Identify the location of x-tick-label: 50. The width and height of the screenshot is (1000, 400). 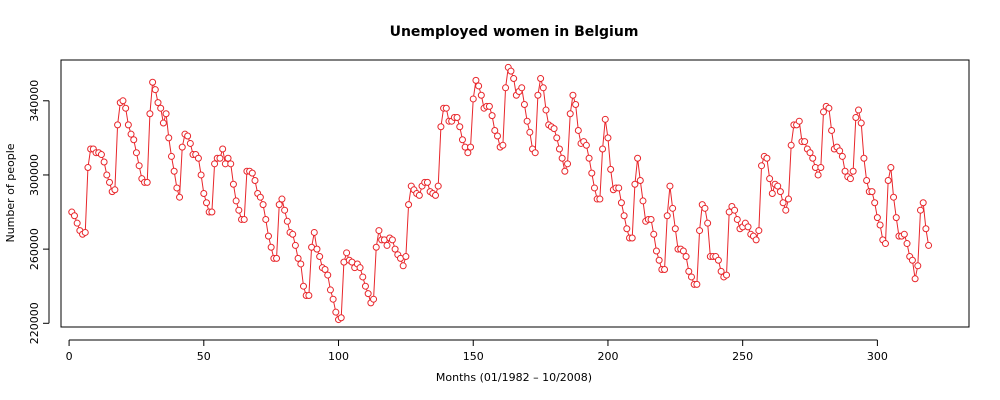
(204, 356).